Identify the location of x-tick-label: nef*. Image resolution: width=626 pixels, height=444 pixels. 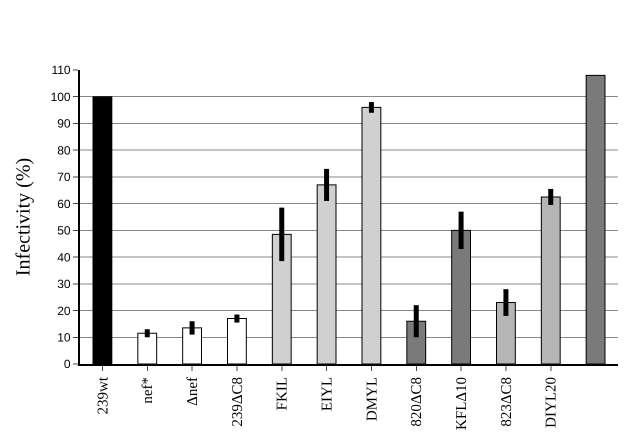
(148, 390).